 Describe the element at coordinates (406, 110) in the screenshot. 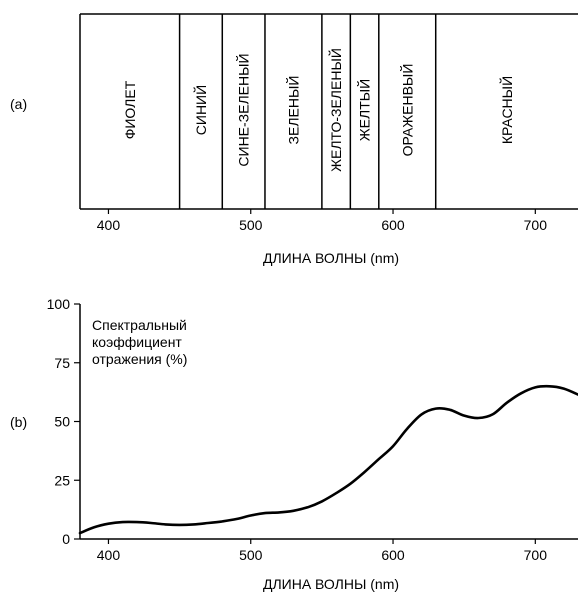

I see `band-label: ОРАЖЕНВЫЙ` at that location.